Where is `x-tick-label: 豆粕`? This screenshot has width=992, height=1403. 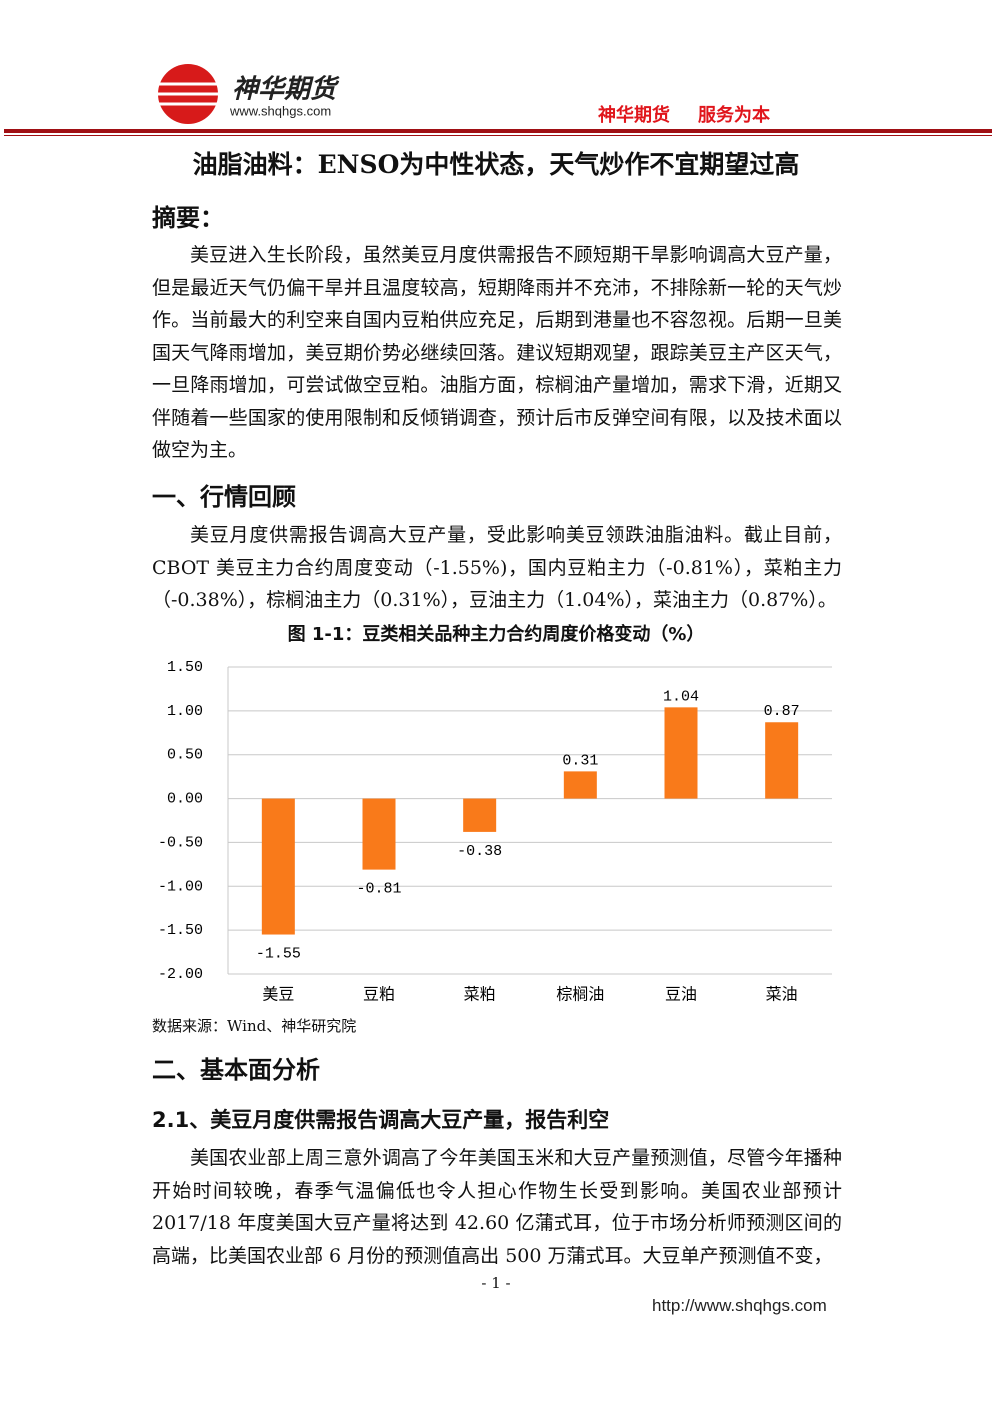
x-tick-label: 豆粕 is located at coordinates (379, 994).